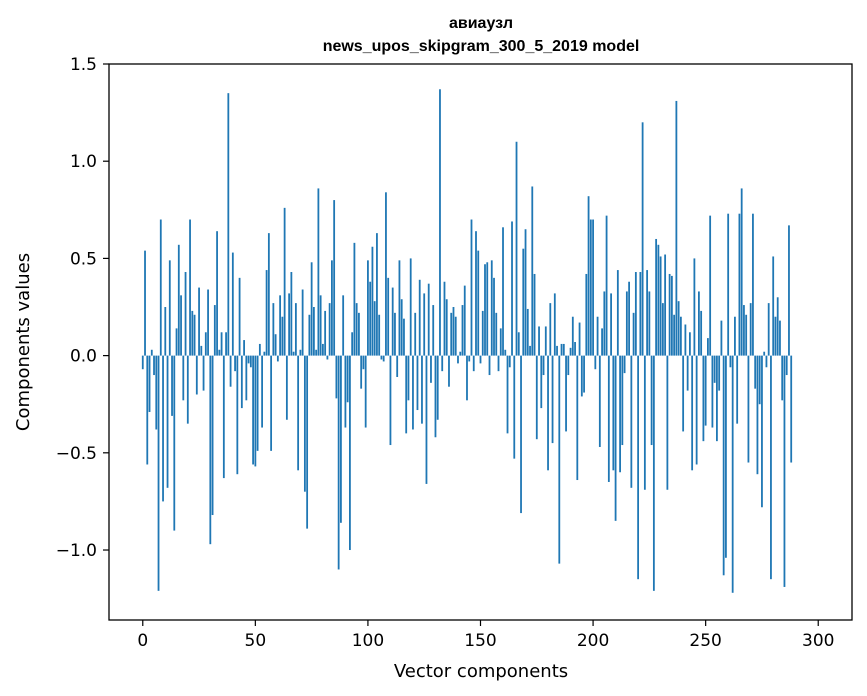 The height and width of the screenshot is (696, 867). Describe the element at coordinates (818, 641) in the screenshot. I see `x-tick-label: 300` at that location.